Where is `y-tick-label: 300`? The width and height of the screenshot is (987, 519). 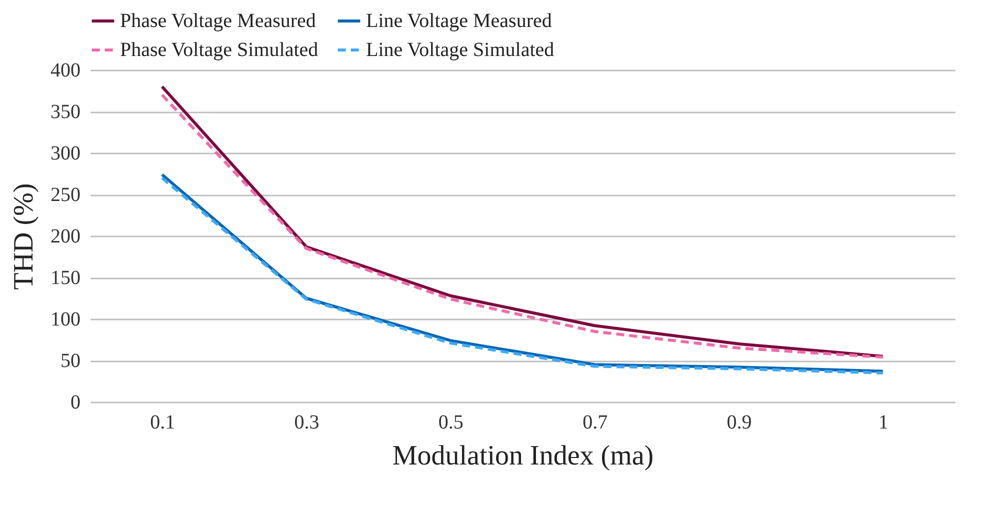
y-tick-label: 300 is located at coordinates (65, 153).